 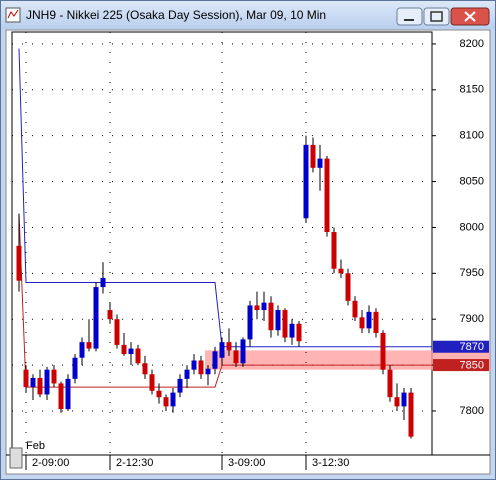 I want to click on app-icon-glyph, so click(x=13, y=14).